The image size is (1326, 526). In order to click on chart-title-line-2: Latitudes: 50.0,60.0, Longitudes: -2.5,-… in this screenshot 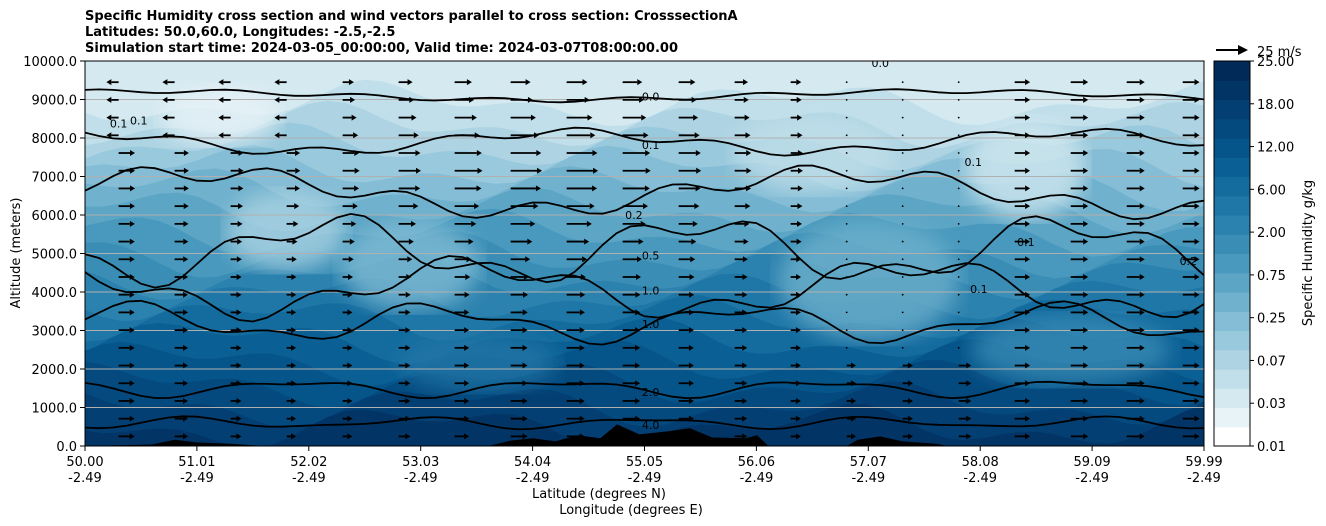, I will do `click(240, 32)`.